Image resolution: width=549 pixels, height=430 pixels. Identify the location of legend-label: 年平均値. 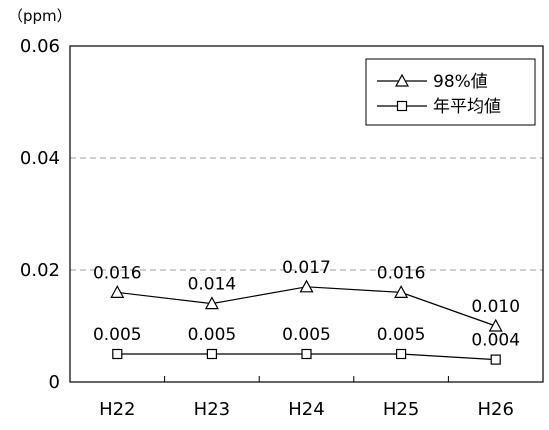
(467, 107).